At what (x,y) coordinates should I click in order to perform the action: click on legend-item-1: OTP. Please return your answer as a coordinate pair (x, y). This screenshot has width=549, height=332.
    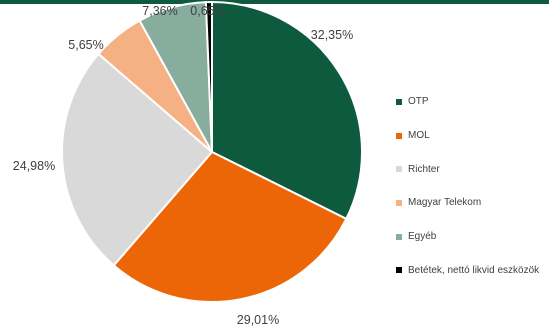
    Looking at the image, I should click on (472, 102).